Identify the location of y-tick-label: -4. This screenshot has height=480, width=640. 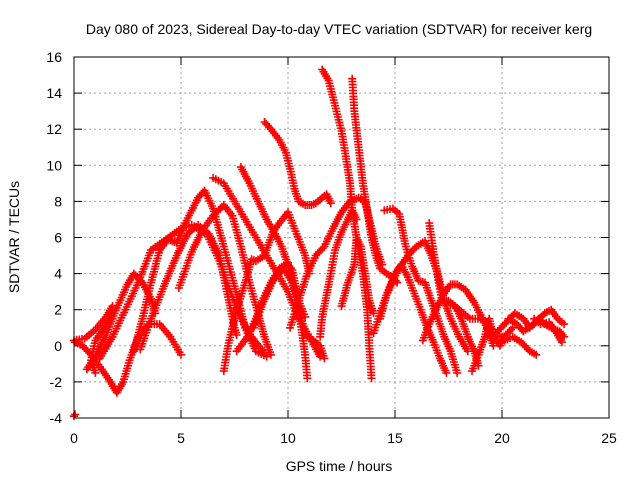
(56, 418).